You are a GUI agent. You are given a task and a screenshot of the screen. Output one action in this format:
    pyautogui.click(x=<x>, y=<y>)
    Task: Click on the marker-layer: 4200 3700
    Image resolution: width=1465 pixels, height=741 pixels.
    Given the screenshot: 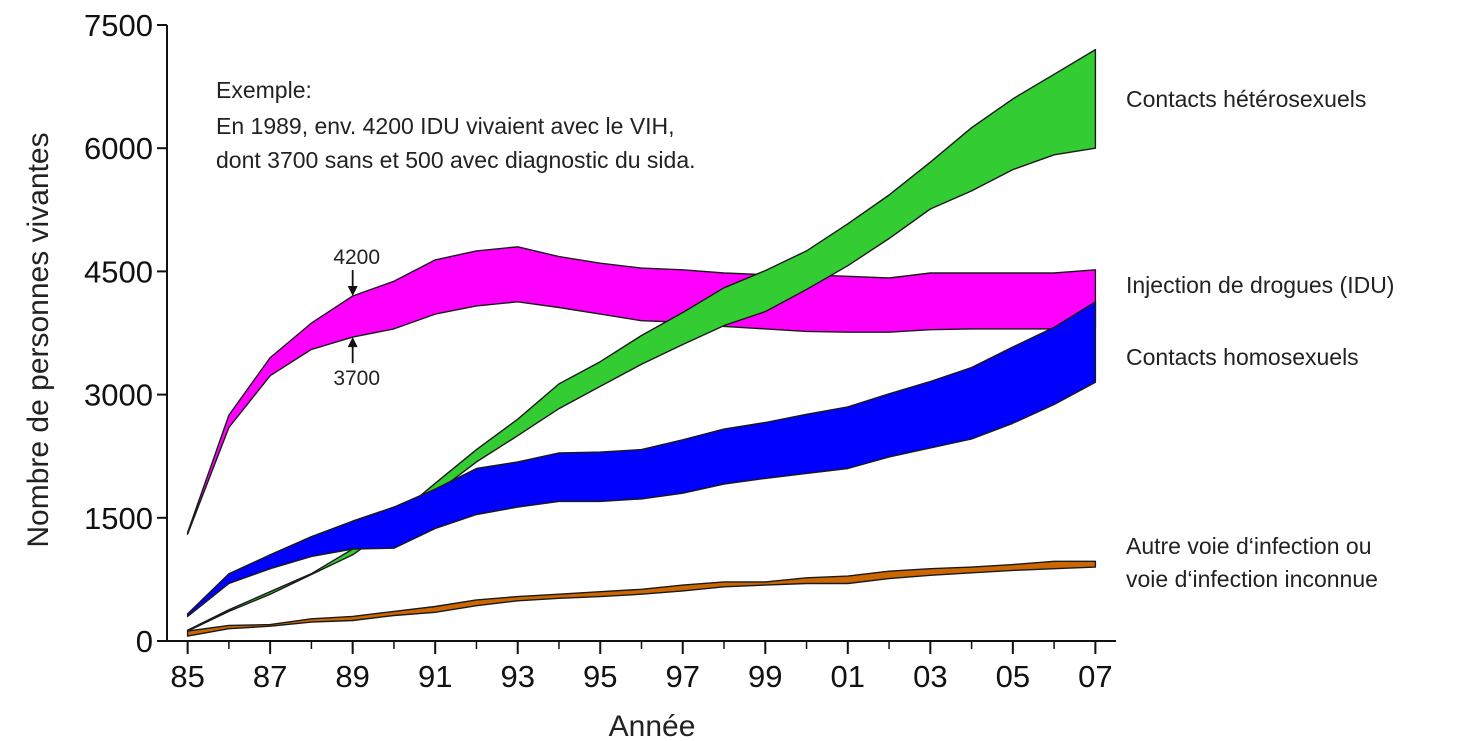 What is the action you would take?
    pyautogui.click(x=356, y=318)
    